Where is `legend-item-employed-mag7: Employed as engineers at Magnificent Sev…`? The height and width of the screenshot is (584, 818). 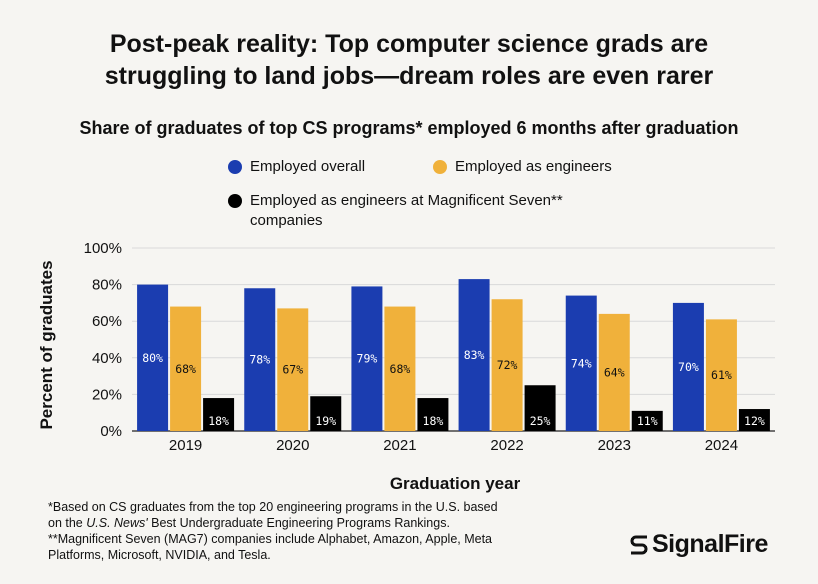 legend-item-employed-mag7: Employed as engineers at Magnificent Sev… is located at coordinates (428, 211).